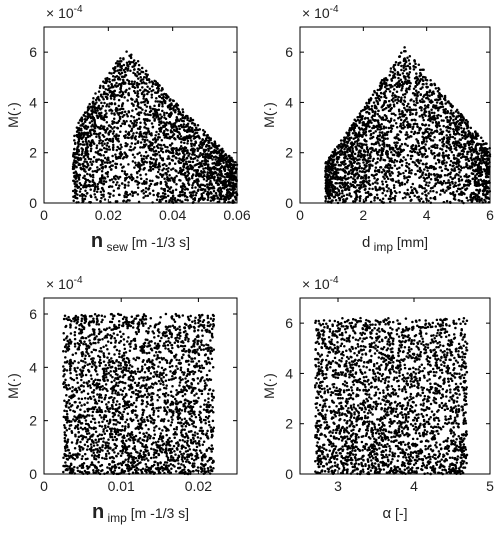 The width and height of the screenshot is (500, 540). I want to click on y-tick-label: 4, so click(33, 102).